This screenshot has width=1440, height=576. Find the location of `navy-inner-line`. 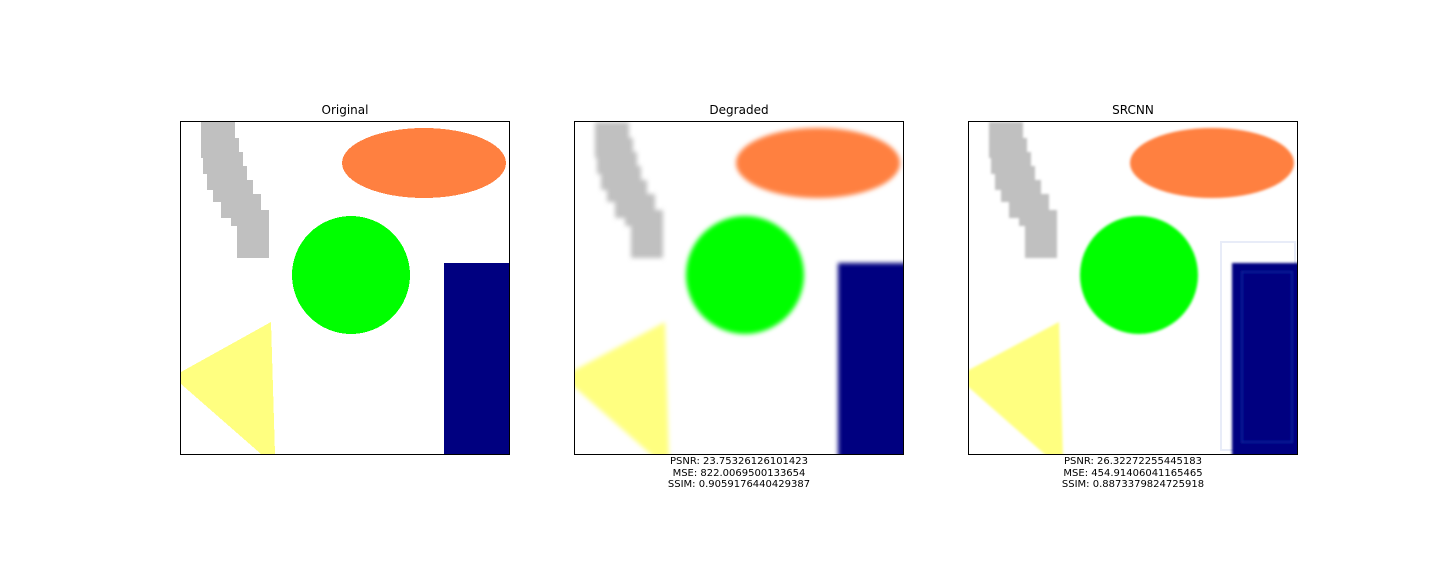

navy-inner-line is located at coordinates (1267, 357).